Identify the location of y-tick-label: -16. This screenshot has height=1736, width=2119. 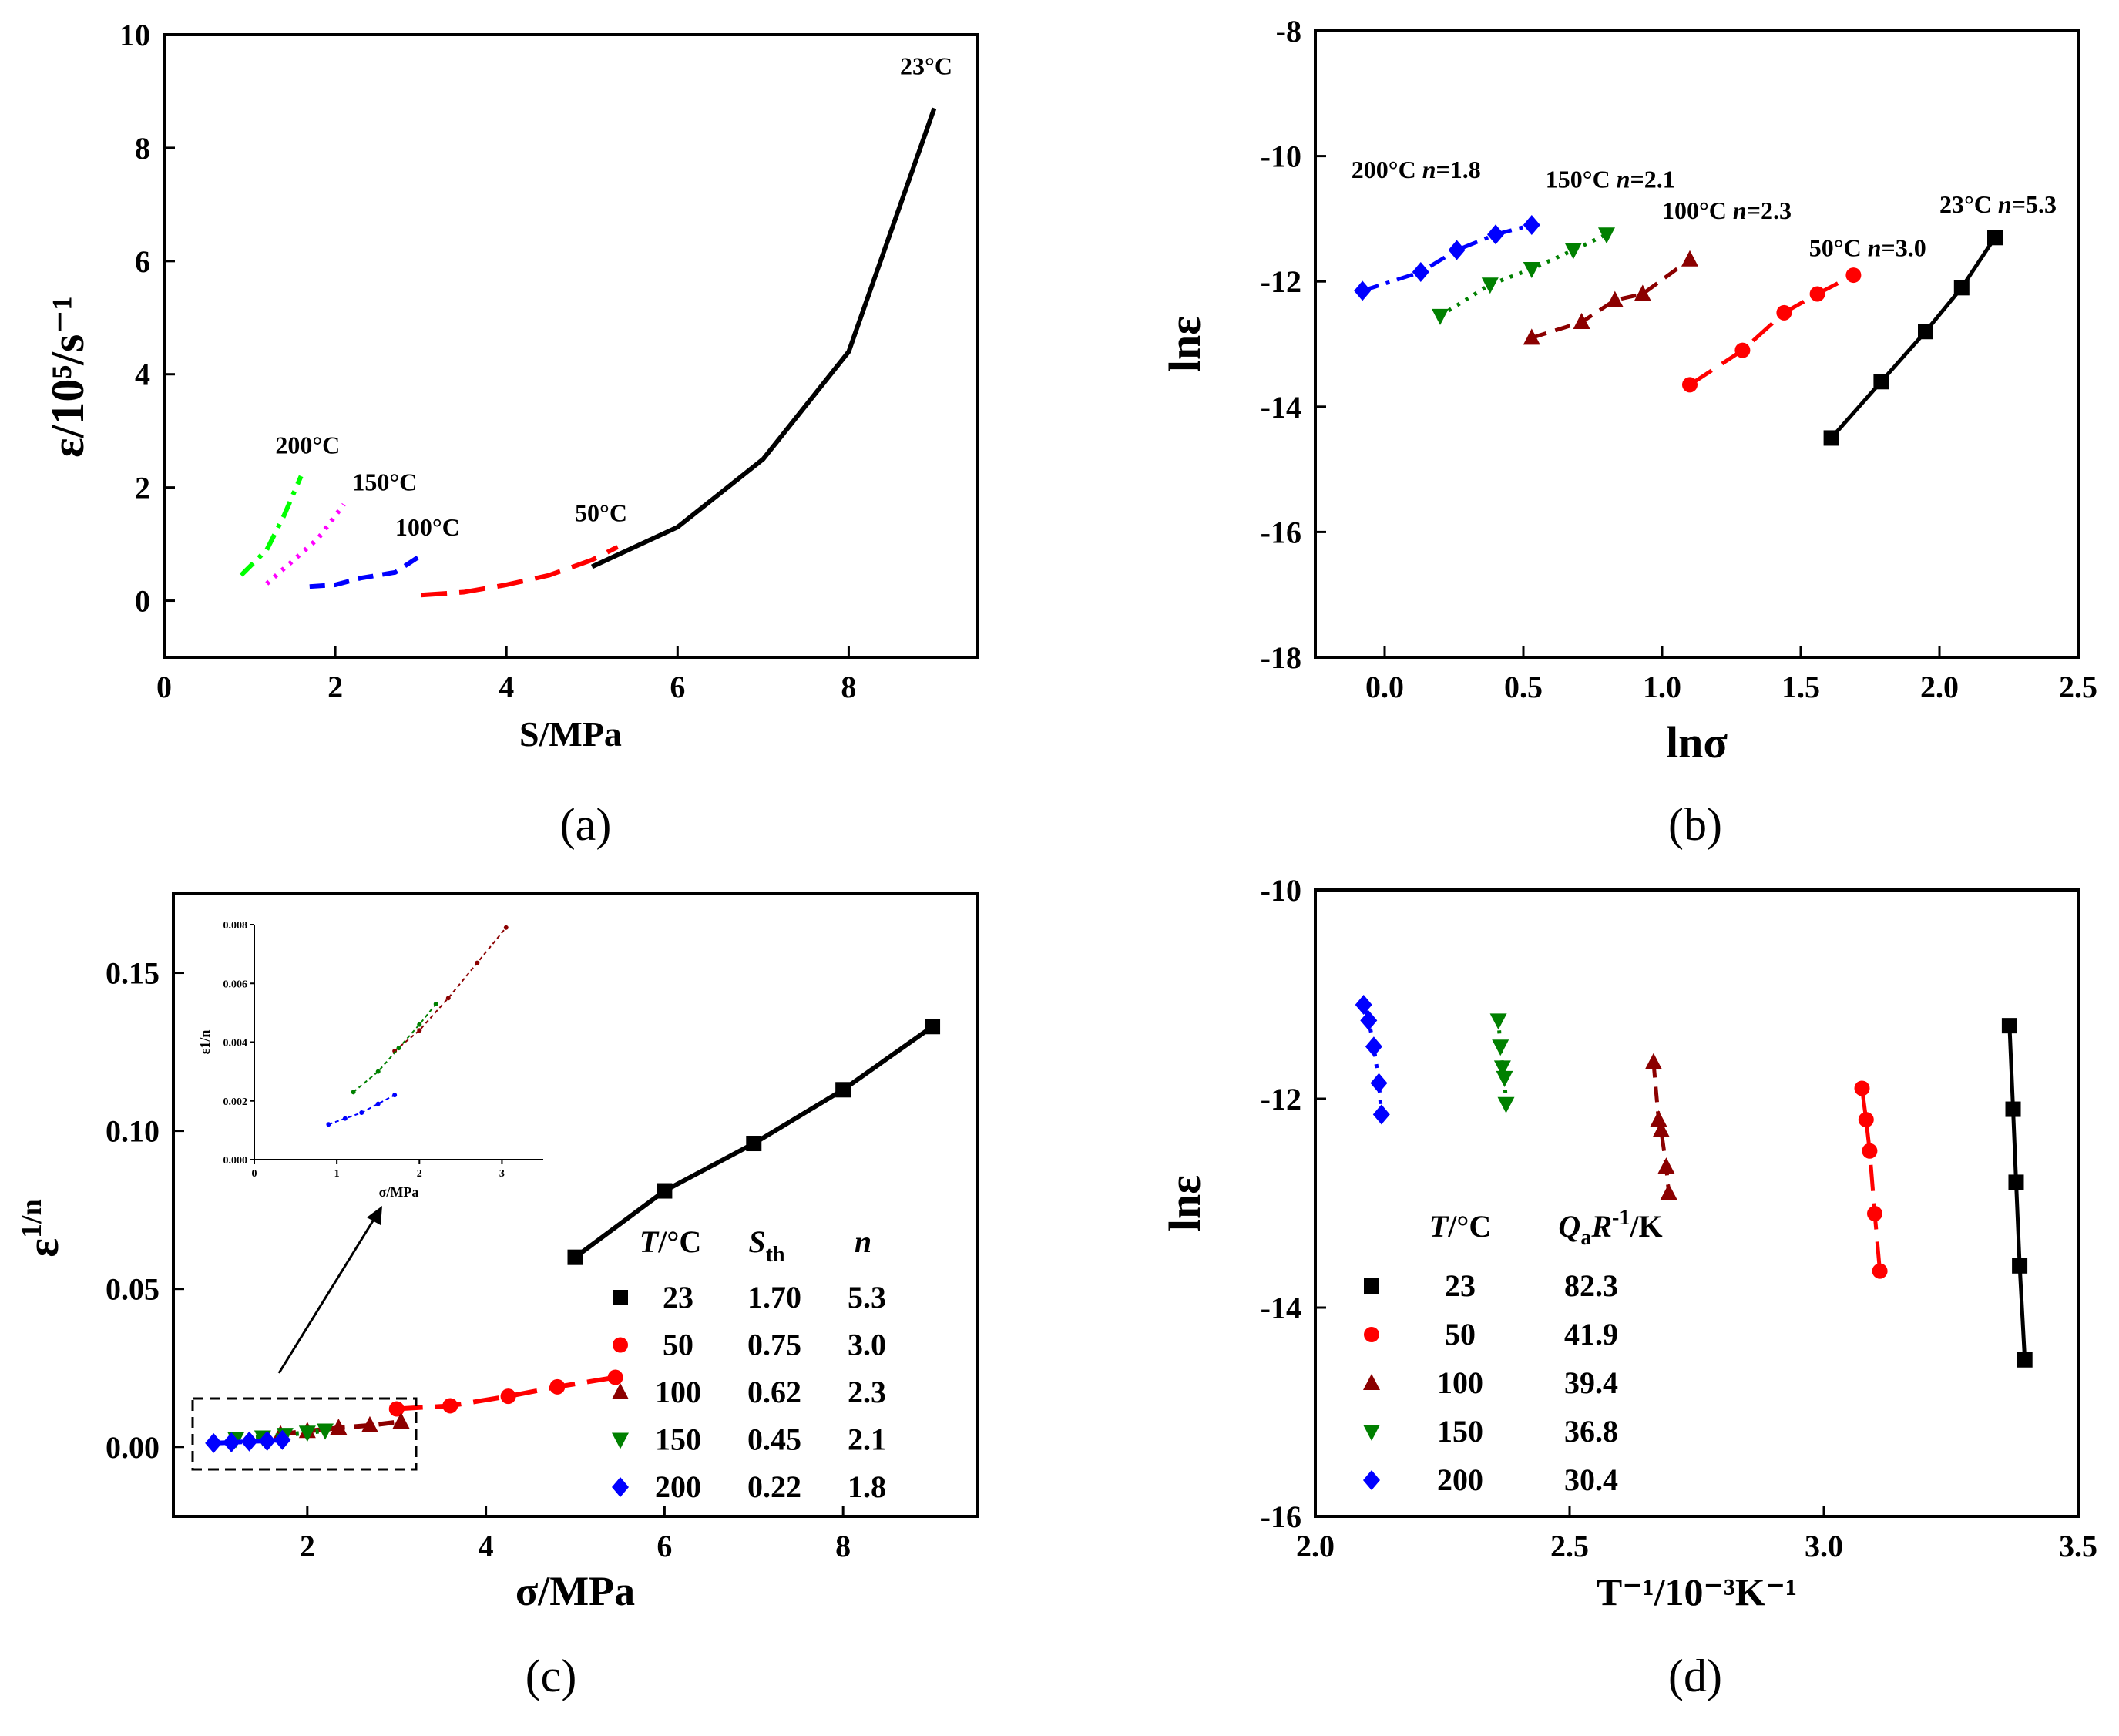
(1281, 532).